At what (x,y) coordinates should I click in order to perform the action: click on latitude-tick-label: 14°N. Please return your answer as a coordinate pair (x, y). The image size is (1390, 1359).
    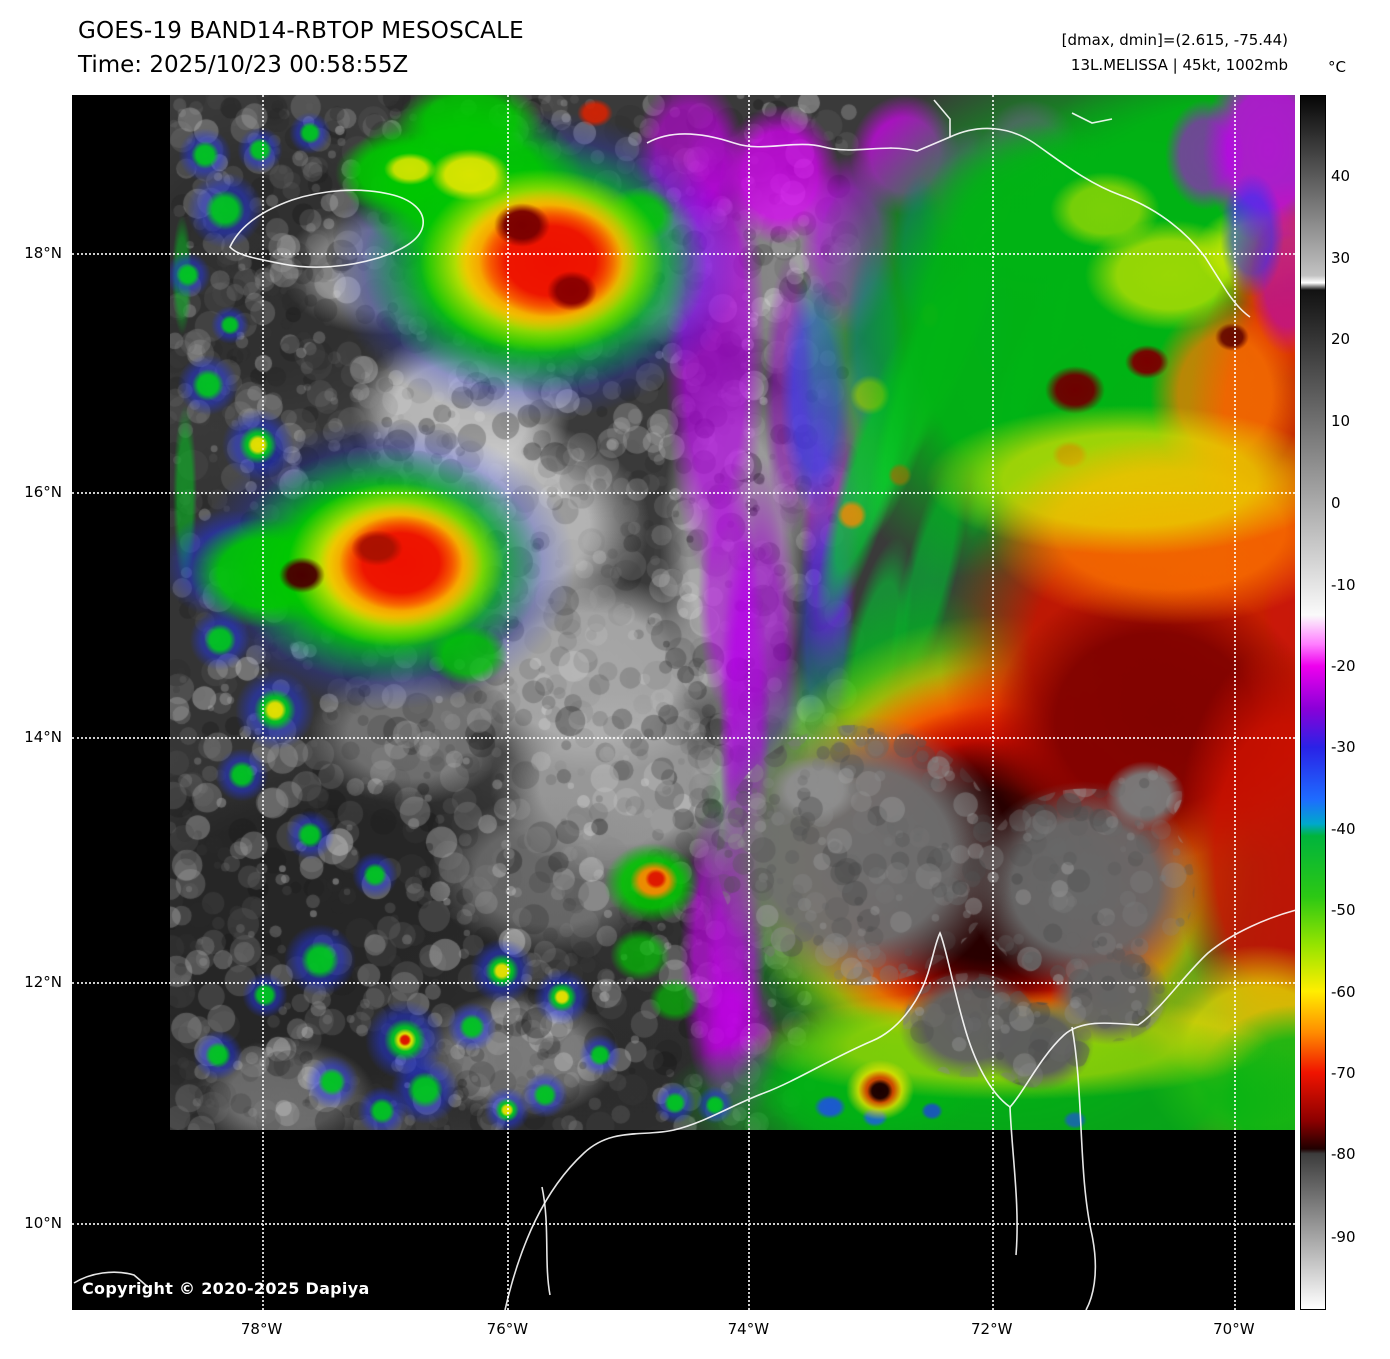
    Looking at the image, I should click on (43, 736).